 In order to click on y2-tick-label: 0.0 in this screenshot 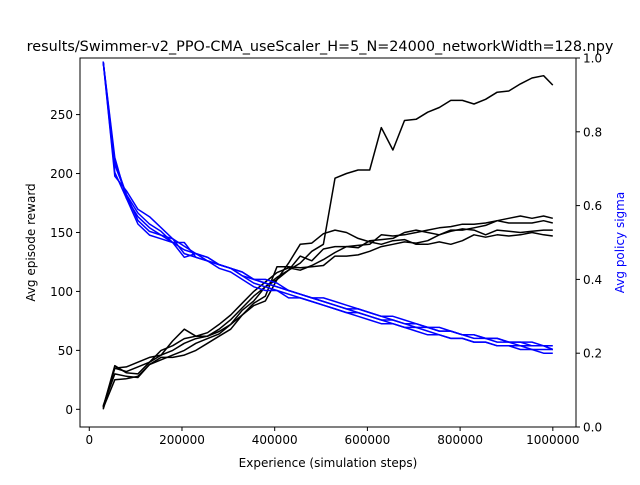, I will do `click(592, 428)`.